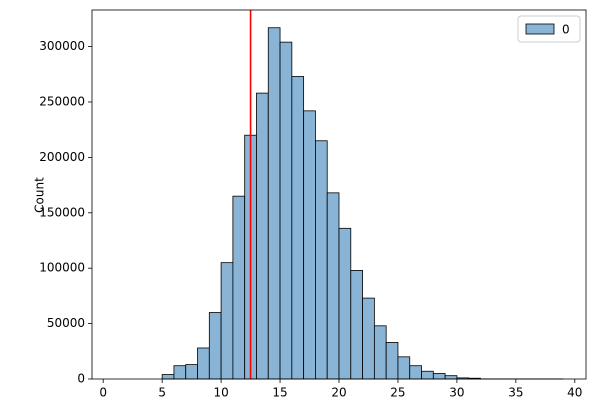  Describe the element at coordinates (574, 393) in the screenshot. I see `x-tick-label: 40` at that location.